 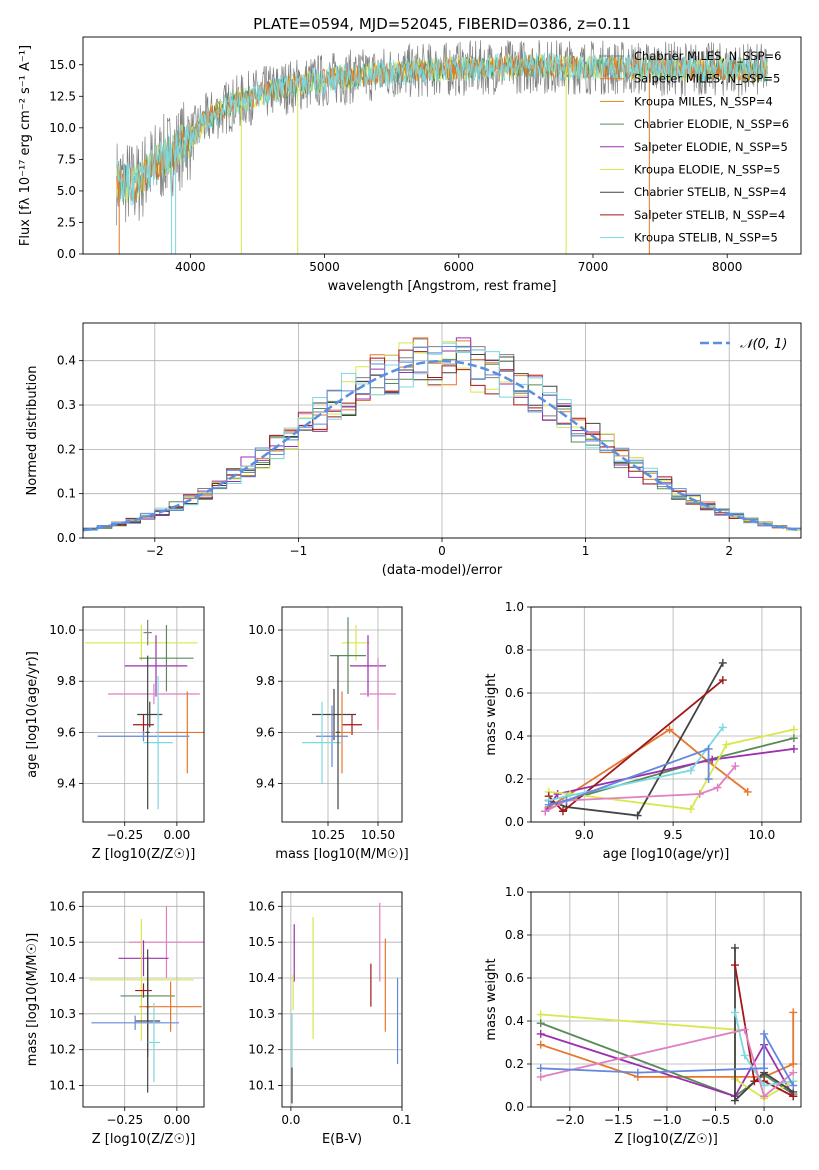 I want to click on mass_vs_EBV-panel: 0.0 0.1 10.1 10.2 10.3 10.4 10.5 10.6 E(B-V), so click(x=330, y=1019).